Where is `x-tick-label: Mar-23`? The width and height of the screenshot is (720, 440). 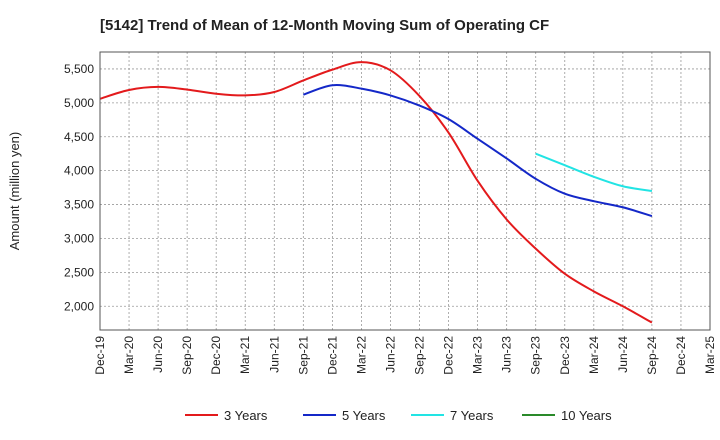 x-tick-label: Mar-23 is located at coordinates (478, 355).